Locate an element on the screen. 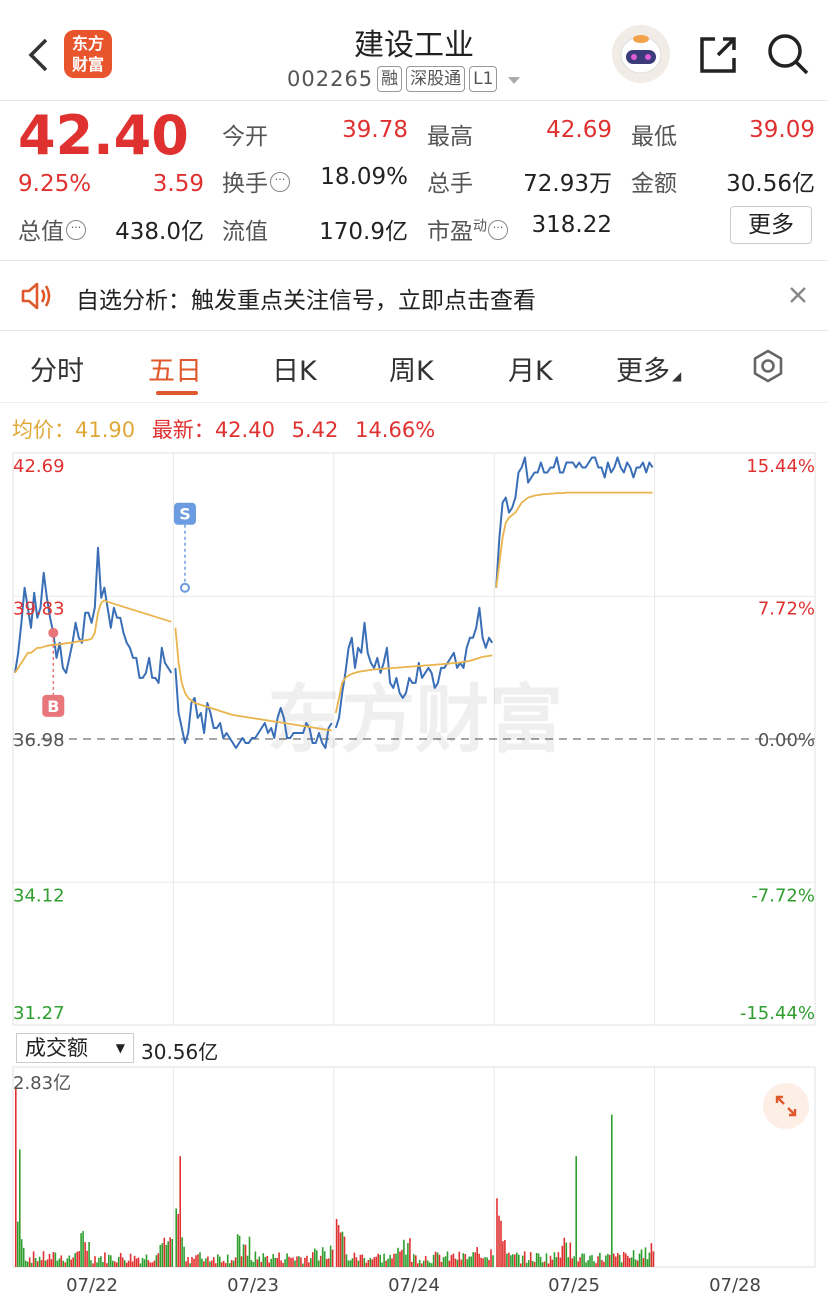 The image size is (828, 1305). settings-gear-icon is located at coordinates (768, 366).